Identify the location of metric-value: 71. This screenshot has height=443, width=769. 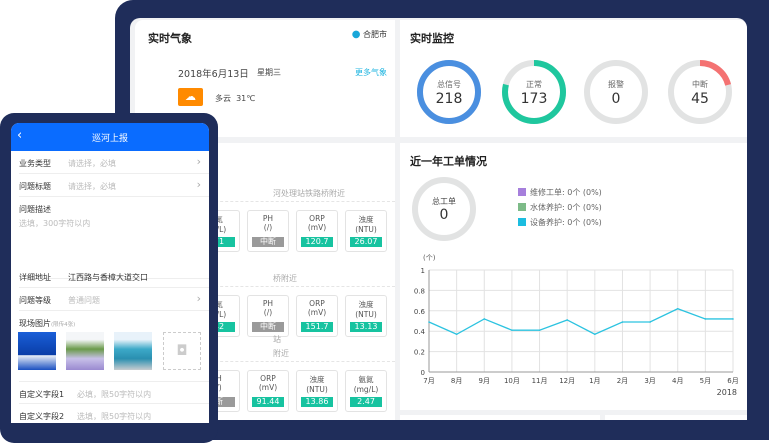
(219, 242).